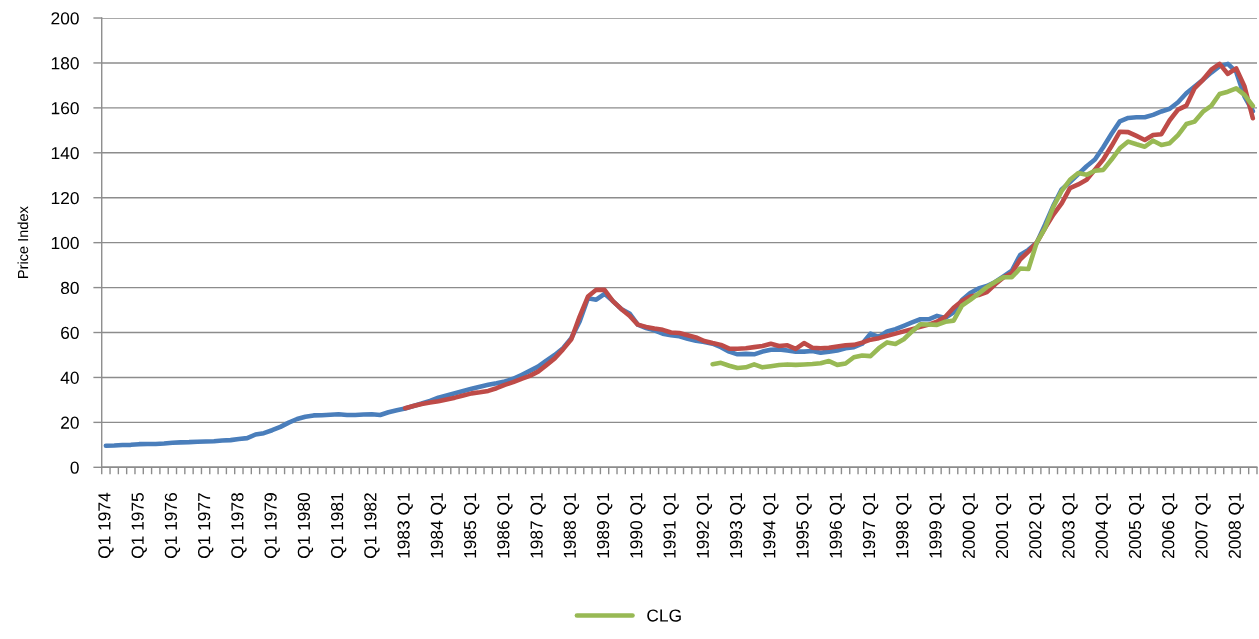 This screenshot has height=639, width=1259. Describe the element at coordinates (937, 525) in the screenshot. I see `x-tick-label: 1999 Q1` at that location.